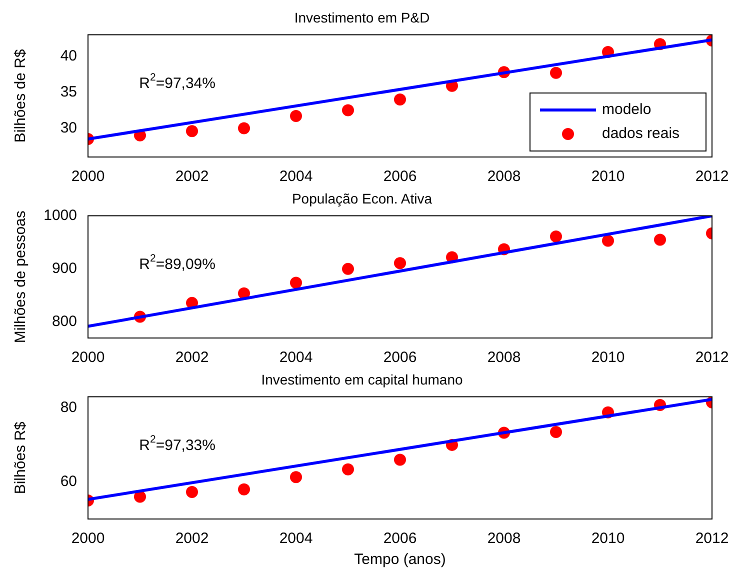 The height and width of the screenshot is (577, 742). I want to click on y-axis-title: Bilhões de R$, so click(21, 95).